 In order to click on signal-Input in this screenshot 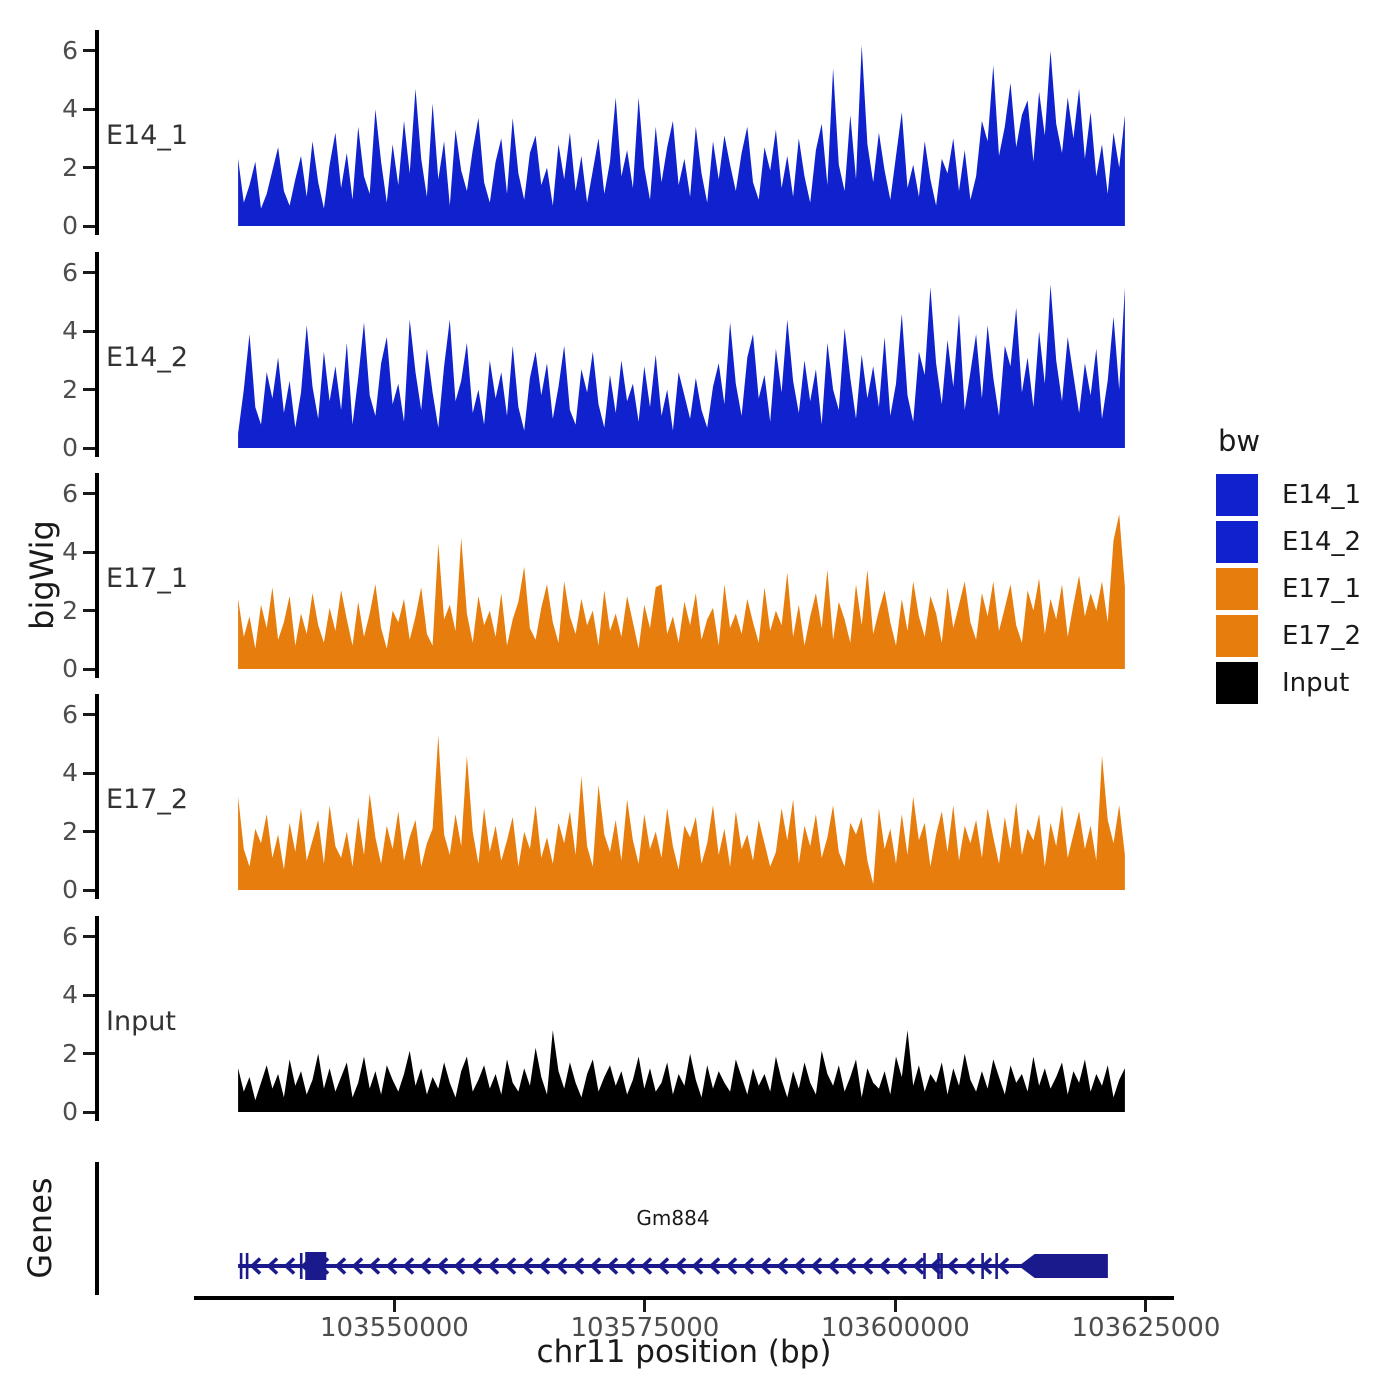, I will do `click(681, 1071)`.